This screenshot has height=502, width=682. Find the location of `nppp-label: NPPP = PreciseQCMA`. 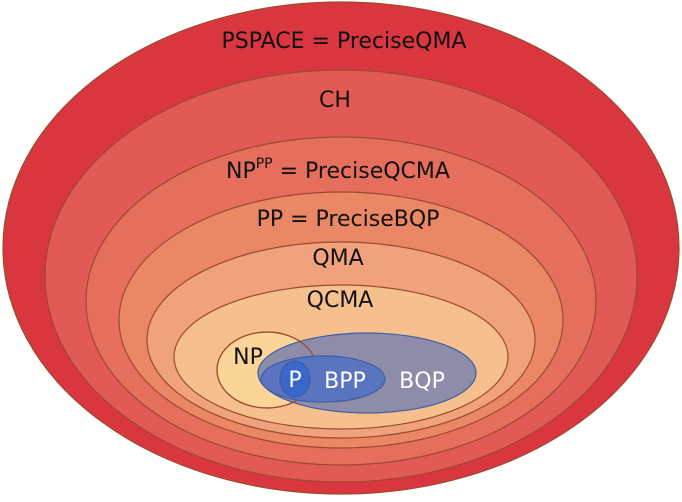

nppp-label: NPPP = PreciseQCMA is located at coordinates (338, 170).